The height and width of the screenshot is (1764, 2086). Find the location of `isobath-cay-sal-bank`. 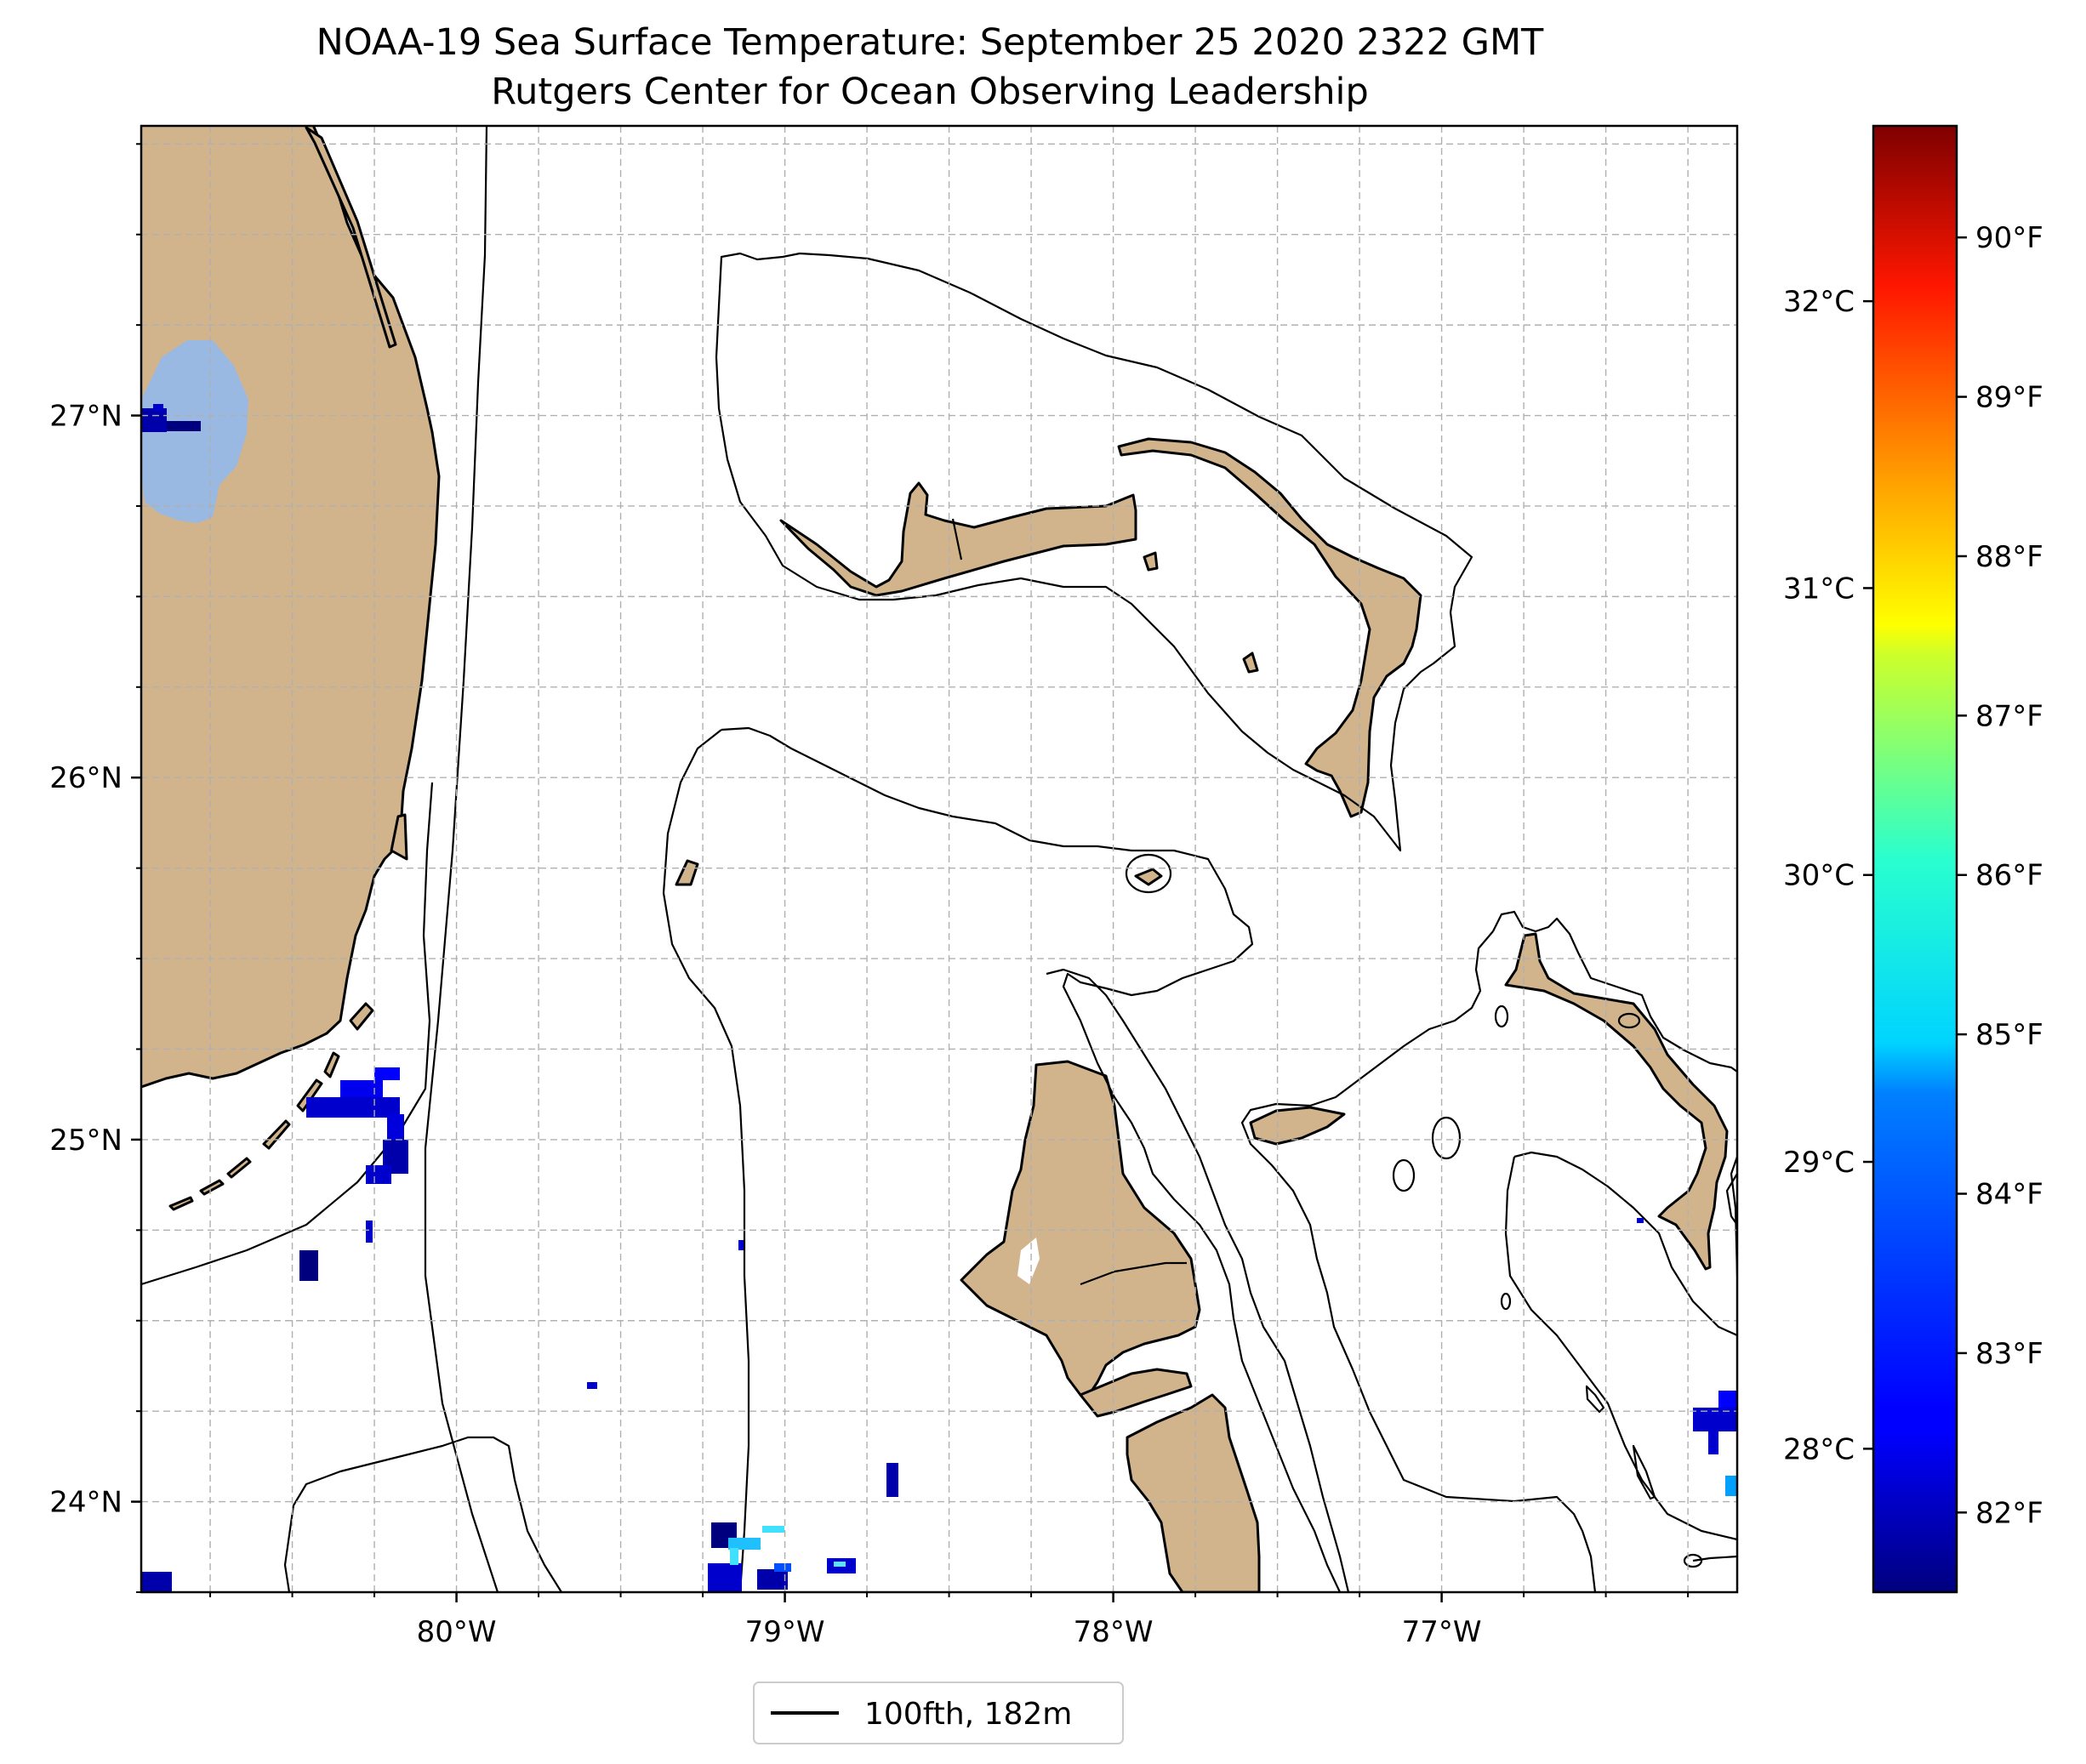

isobath-cay-sal-bank is located at coordinates (423, 1514).